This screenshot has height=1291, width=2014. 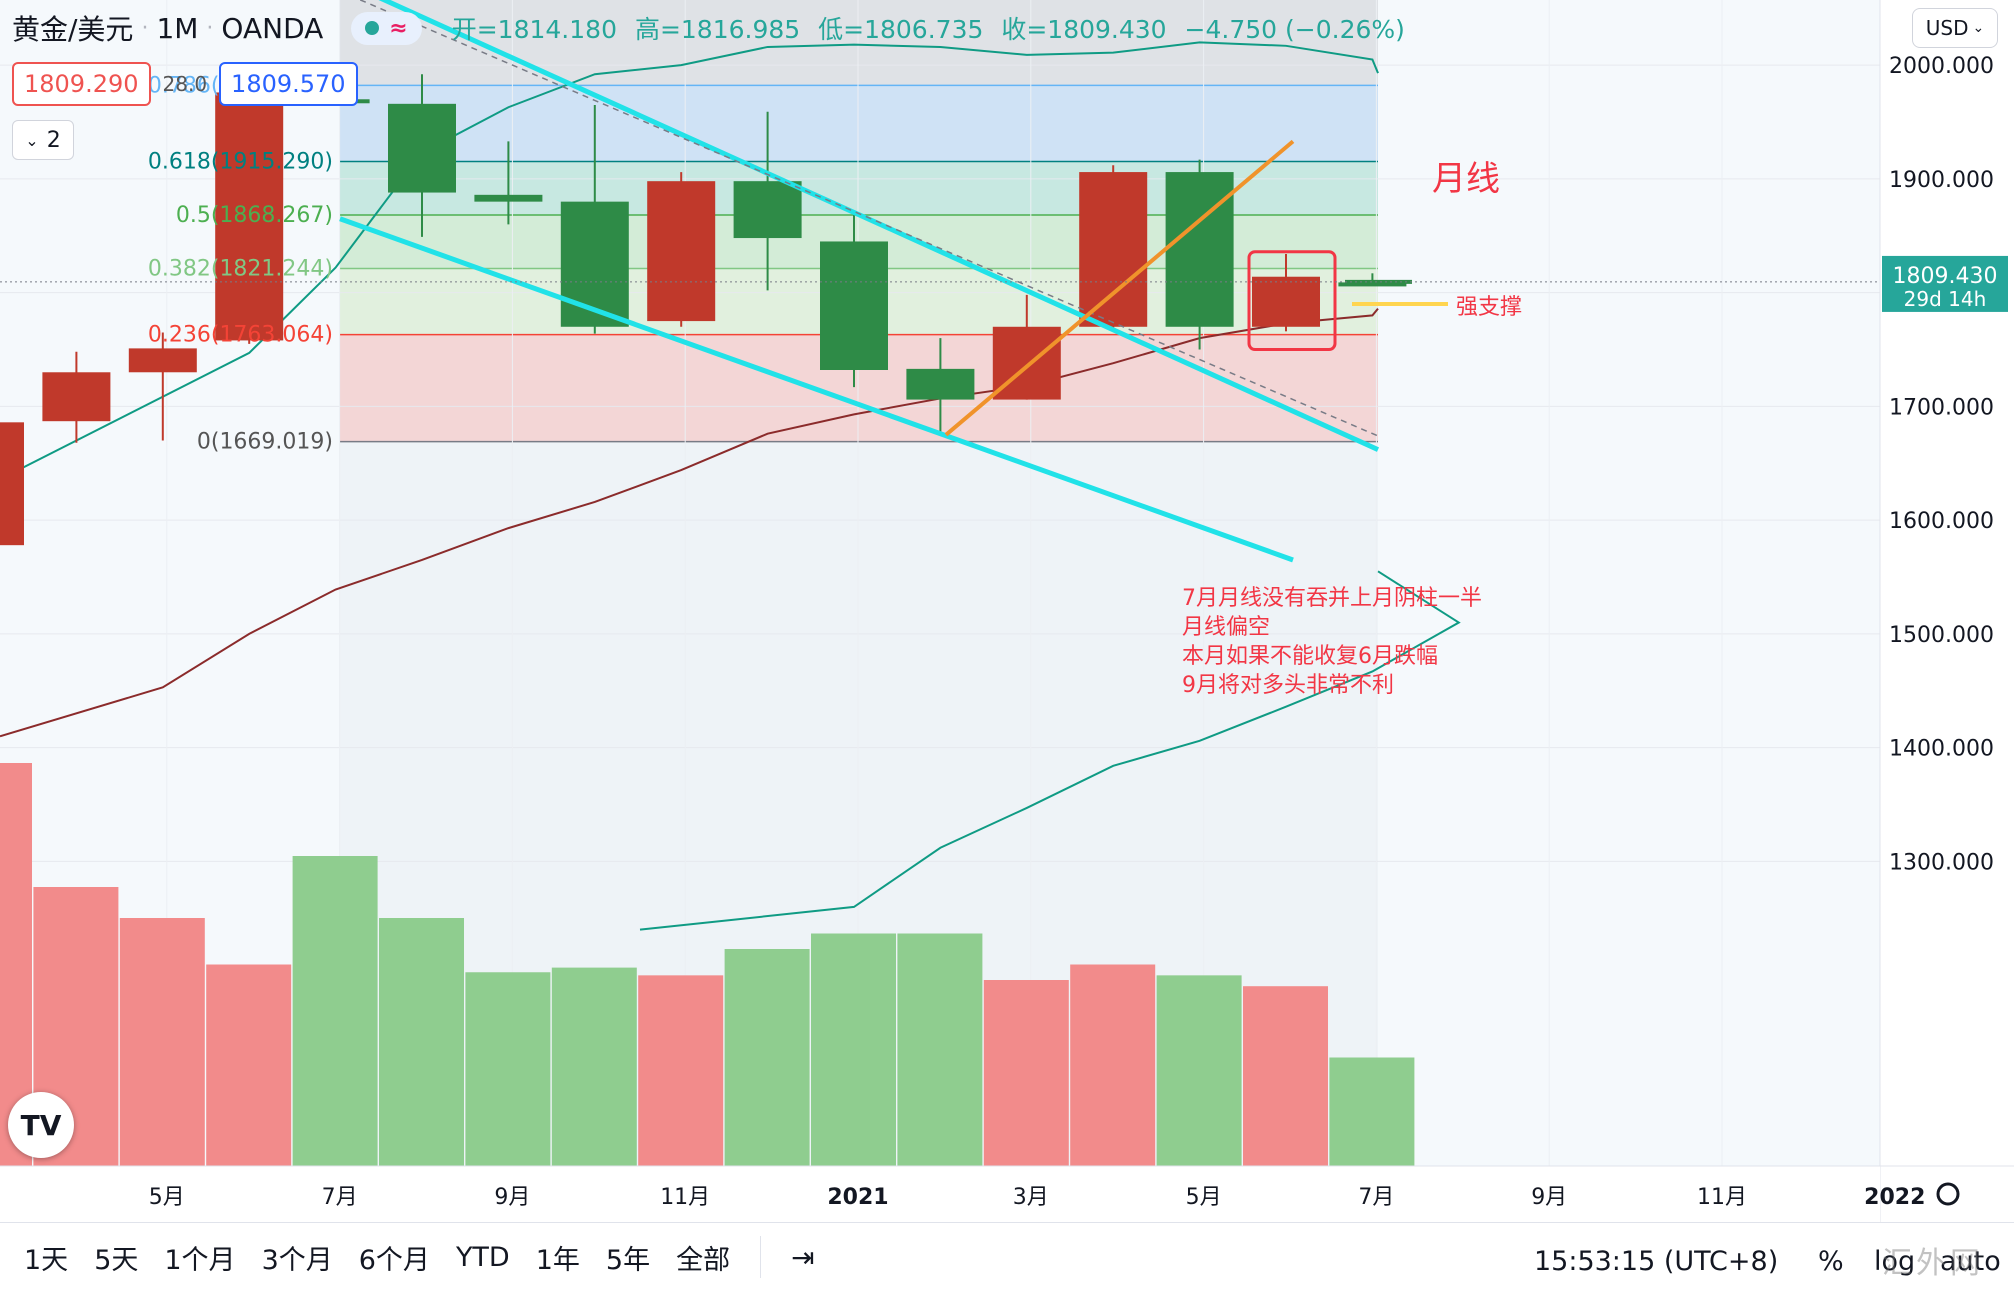 What do you see at coordinates (803, 1257) in the screenshot?
I see `calendar-goto-icon: ⇥` at bounding box center [803, 1257].